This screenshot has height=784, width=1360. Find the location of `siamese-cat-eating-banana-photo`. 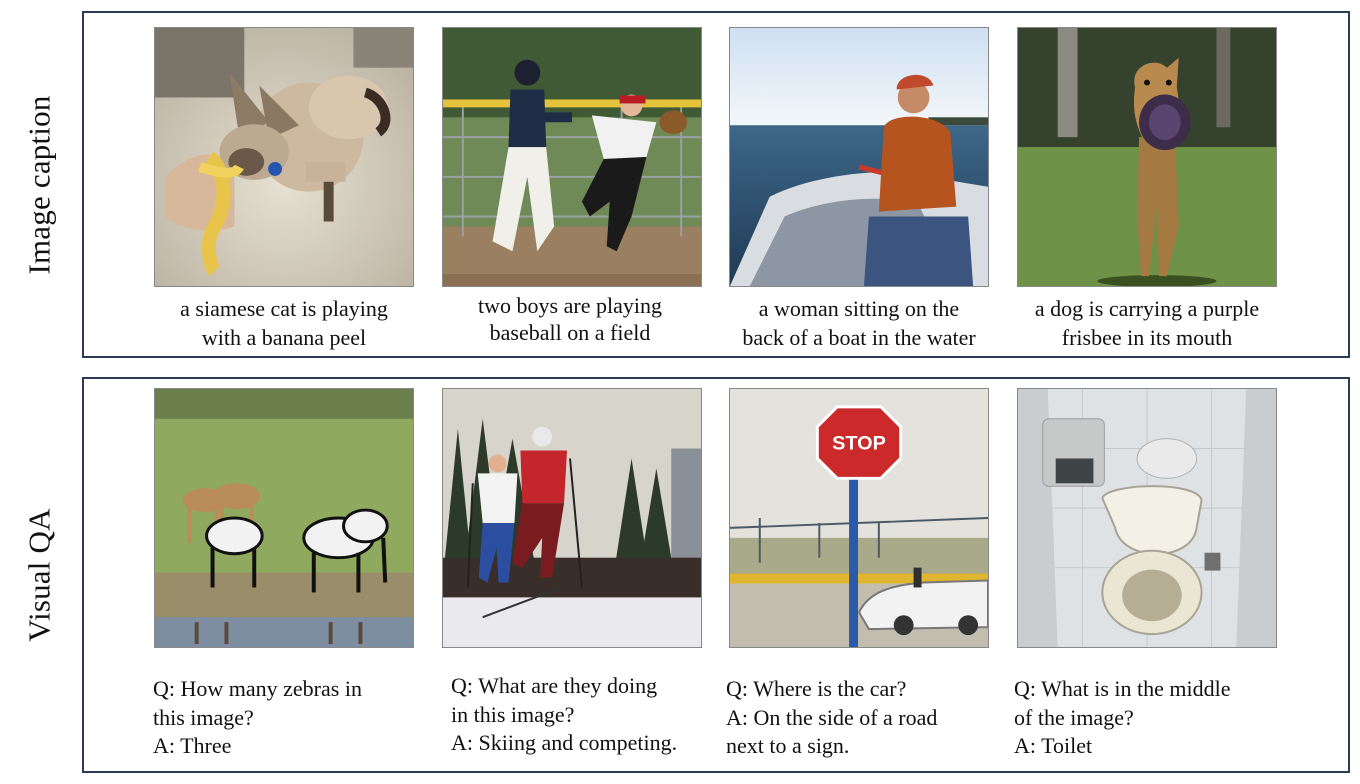

siamese-cat-eating-banana-photo is located at coordinates (284, 157).